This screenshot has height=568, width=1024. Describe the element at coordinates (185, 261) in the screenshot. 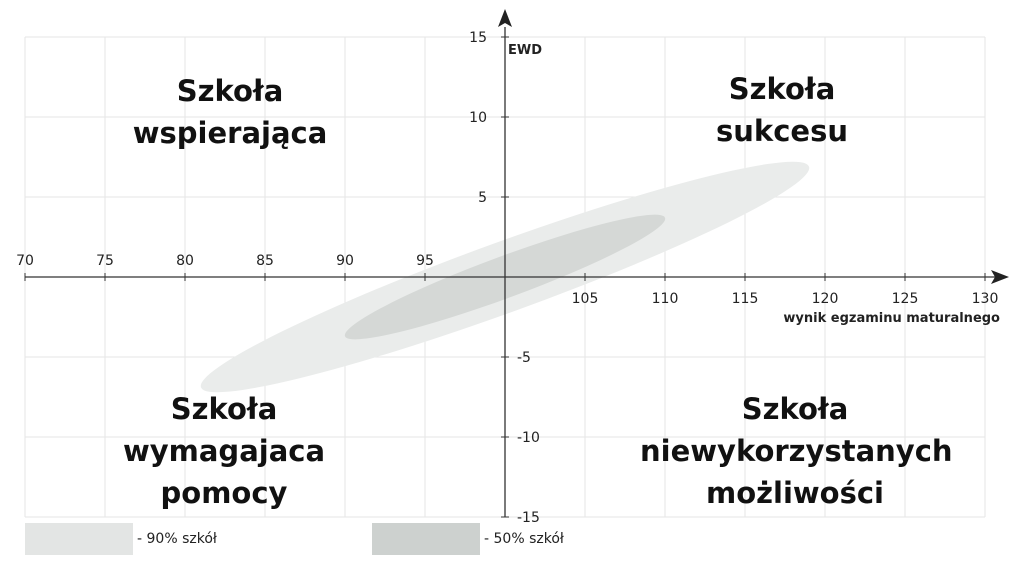

I see `x-tick-label: 80` at that location.